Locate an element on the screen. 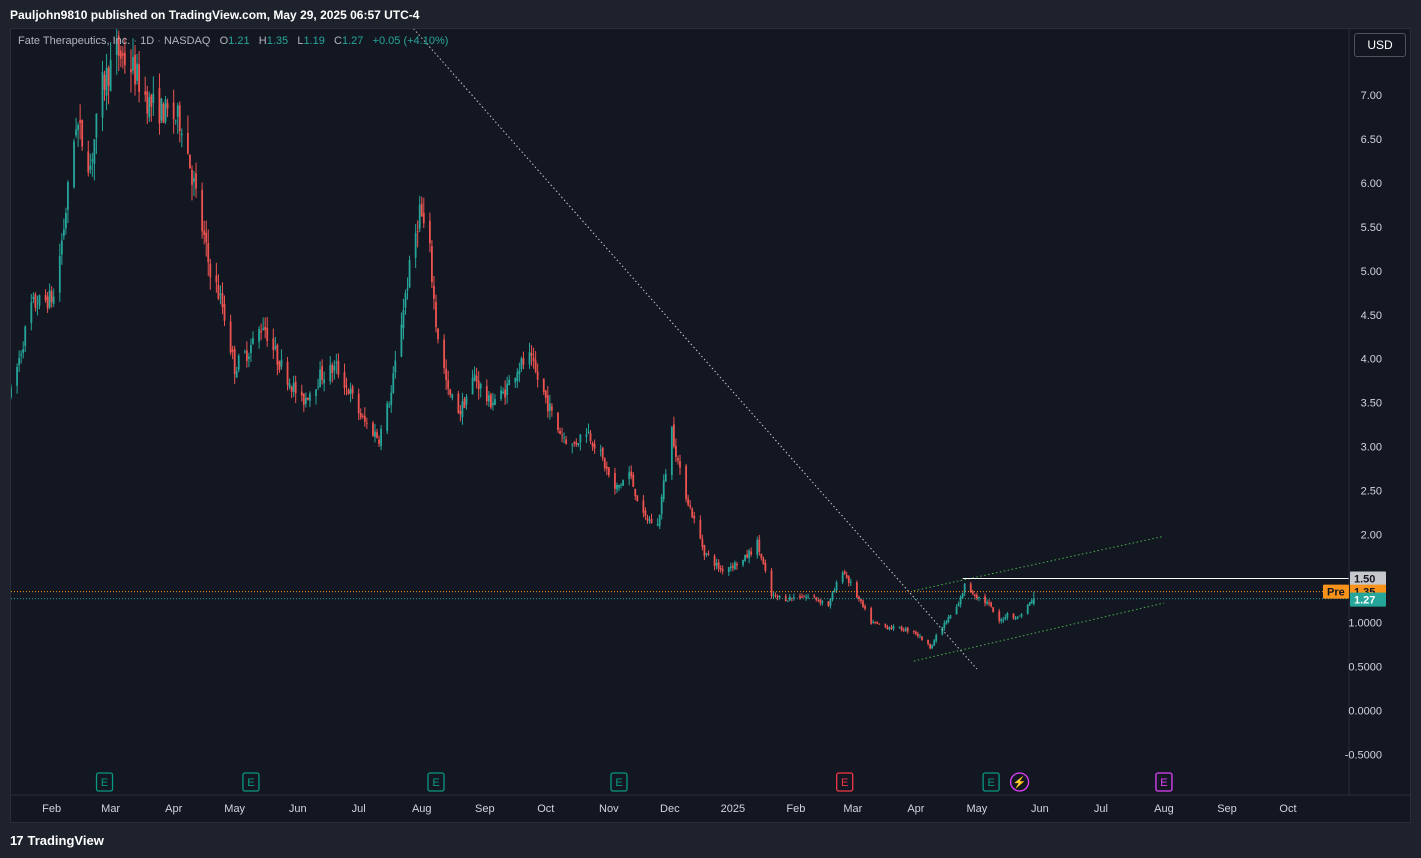 The width and height of the screenshot is (1421, 858). y-tick-label: 3.50 is located at coordinates (1371, 404).